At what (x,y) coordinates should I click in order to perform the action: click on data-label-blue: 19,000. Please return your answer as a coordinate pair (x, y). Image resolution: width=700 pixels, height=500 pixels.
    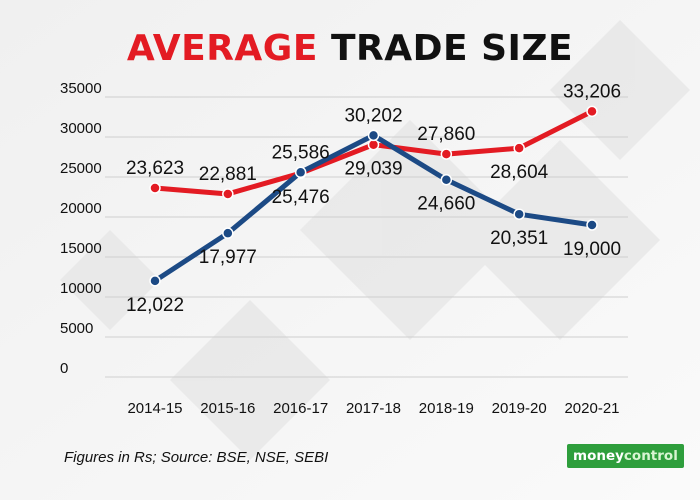
    Looking at the image, I should click on (592, 249).